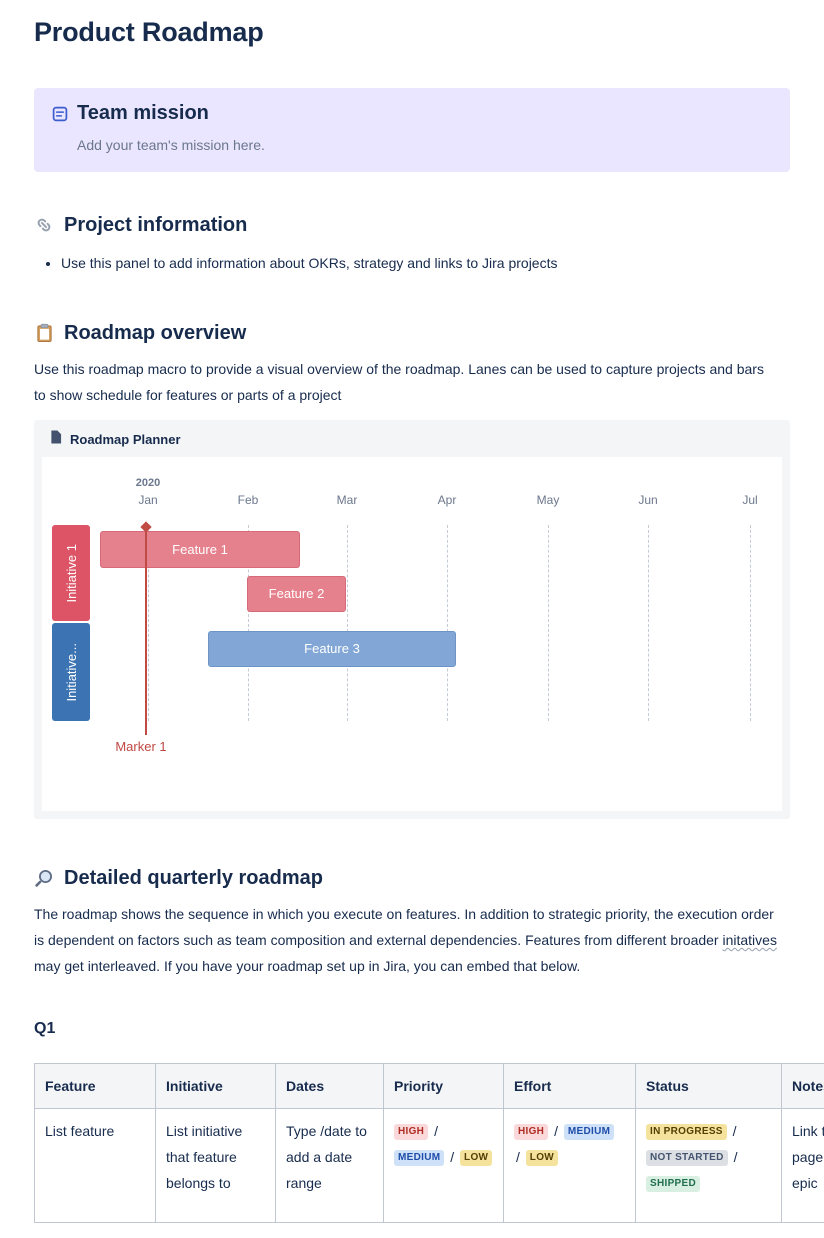 The image size is (824, 1238). Describe the element at coordinates (329, 1165) in the screenshot. I see `cell-dates: Type /date to add a date range` at that location.